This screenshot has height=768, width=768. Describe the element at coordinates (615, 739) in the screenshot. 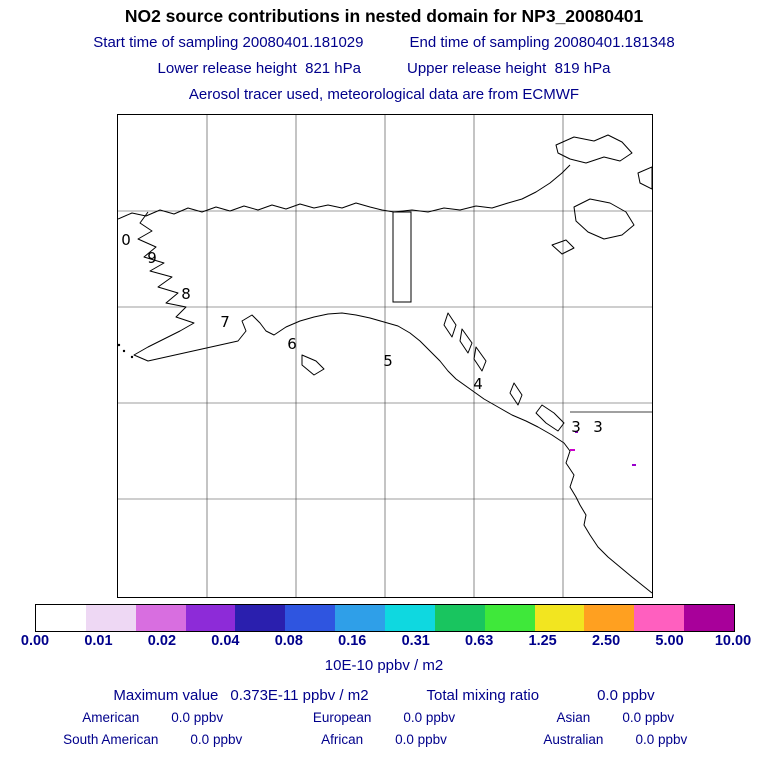

I see `region-item: Australian 0.0 ppbv` at that location.